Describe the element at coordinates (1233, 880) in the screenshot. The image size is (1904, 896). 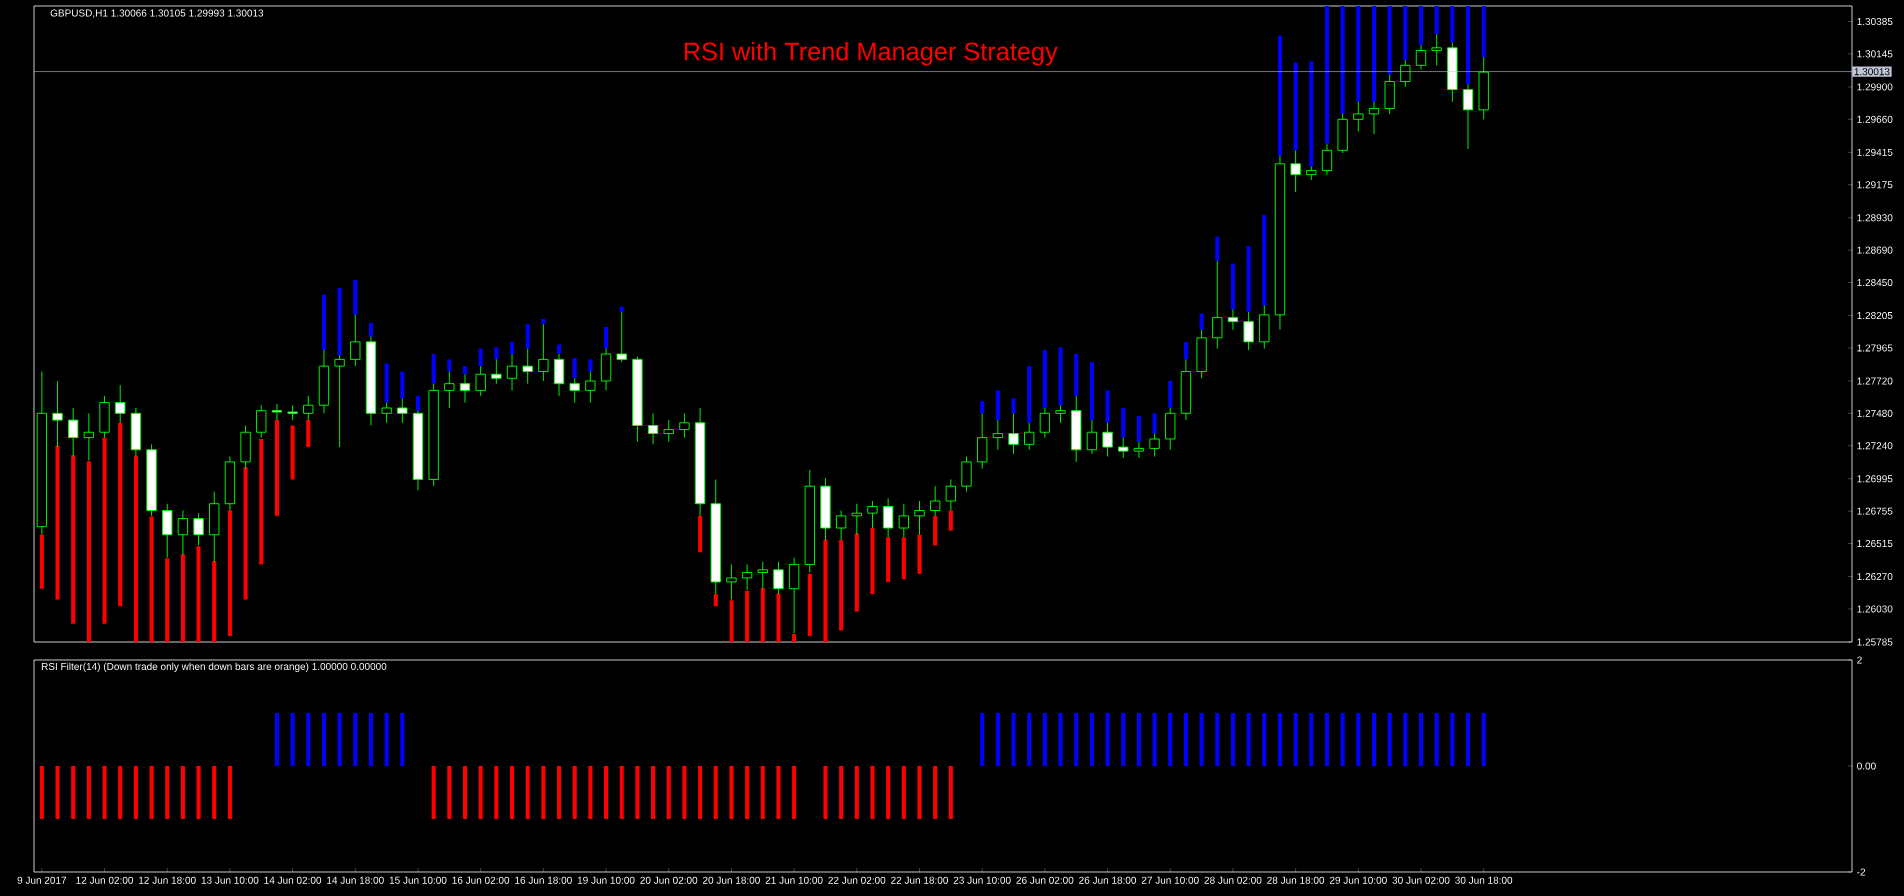
I see `x-tick-label: 28 Jun 02:00` at that location.